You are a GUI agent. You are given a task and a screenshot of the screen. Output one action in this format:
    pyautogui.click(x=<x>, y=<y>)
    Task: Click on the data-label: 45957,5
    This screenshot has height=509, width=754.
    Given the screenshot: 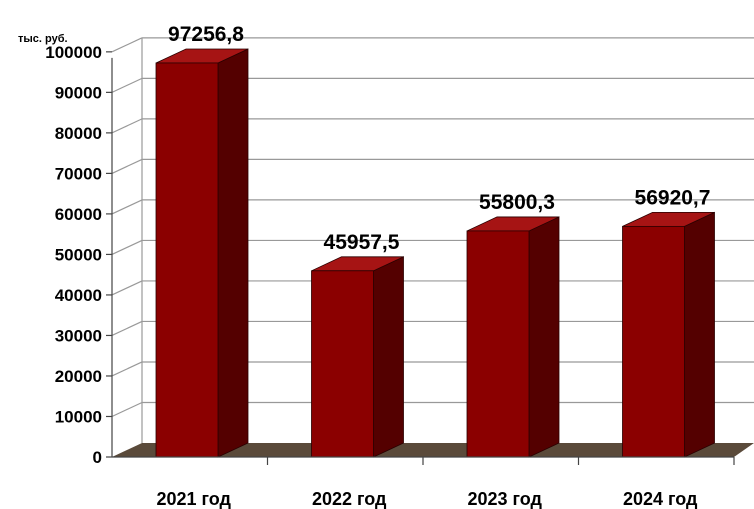 What is the action you would take?
    pyautogui.click(x=362, y=242)
    